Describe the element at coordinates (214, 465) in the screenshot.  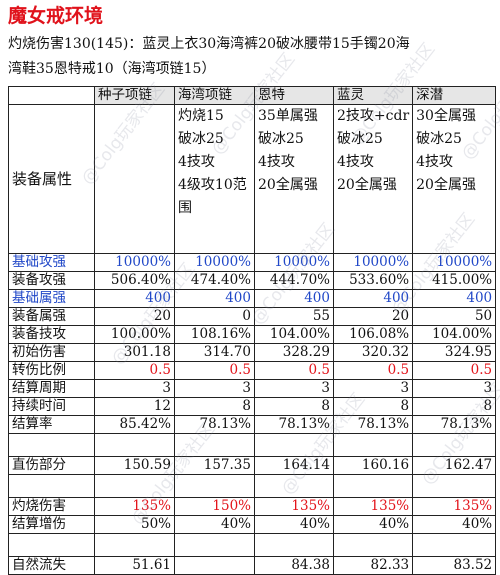
I see `value-cell: 157.35` at that location.